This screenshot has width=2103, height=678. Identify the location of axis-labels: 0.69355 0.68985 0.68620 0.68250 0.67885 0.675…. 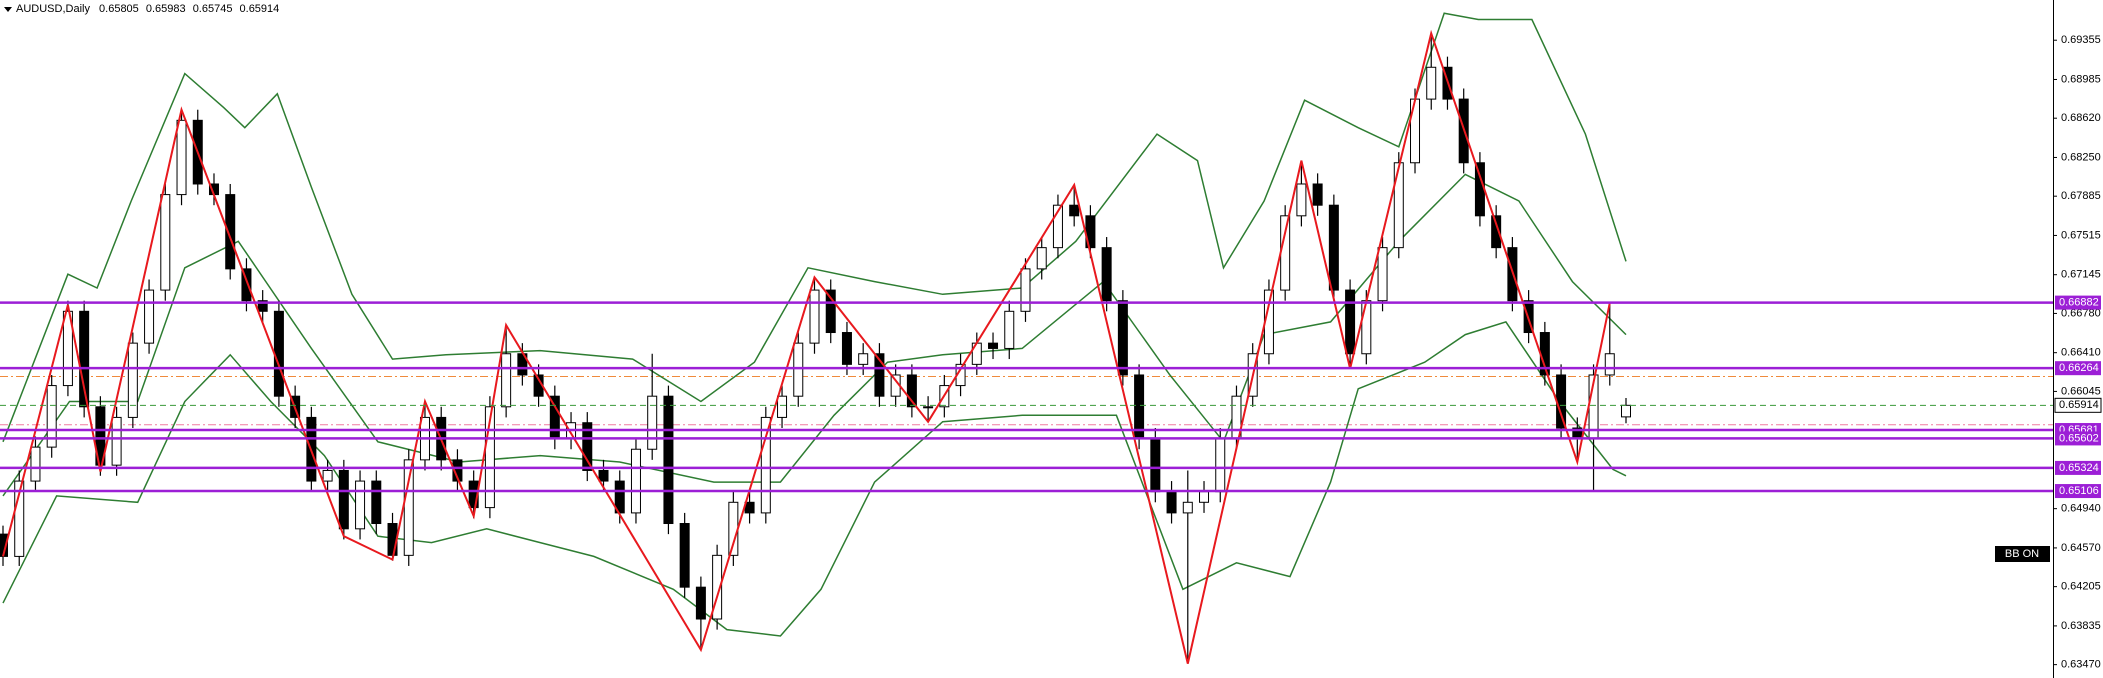
(2048, 352).